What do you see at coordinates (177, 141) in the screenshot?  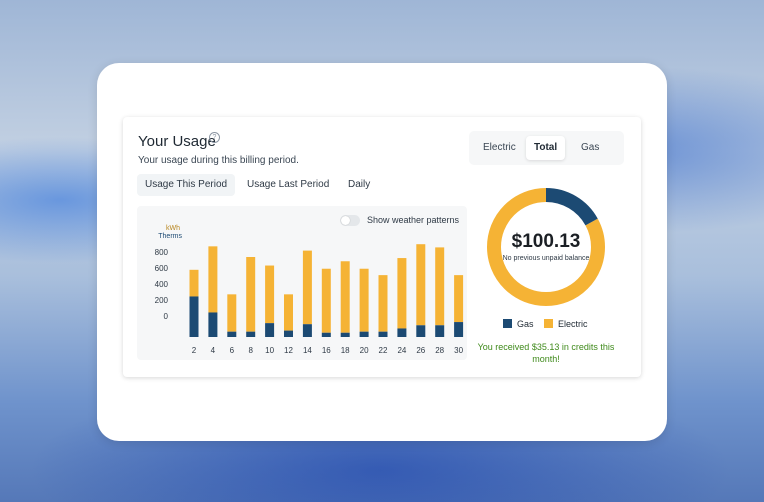 I see `page-title: Your Usage` at bounding box center [177, 141].